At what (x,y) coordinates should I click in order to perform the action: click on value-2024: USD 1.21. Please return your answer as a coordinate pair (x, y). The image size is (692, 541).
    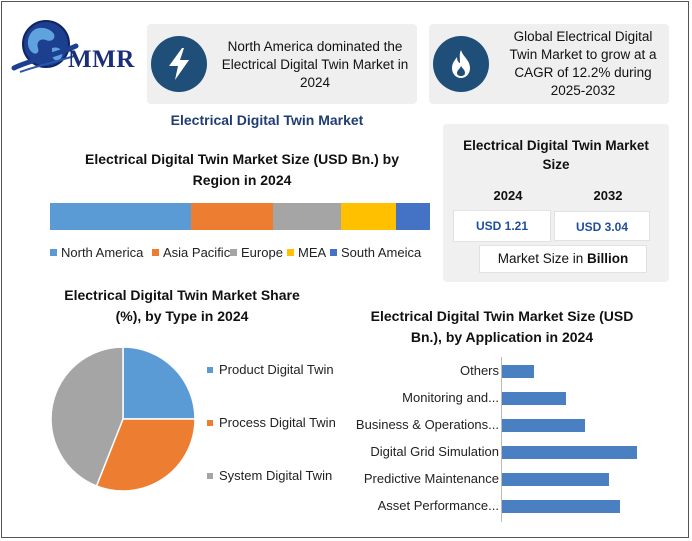
    Looking at the image, I should click on (502, 226).